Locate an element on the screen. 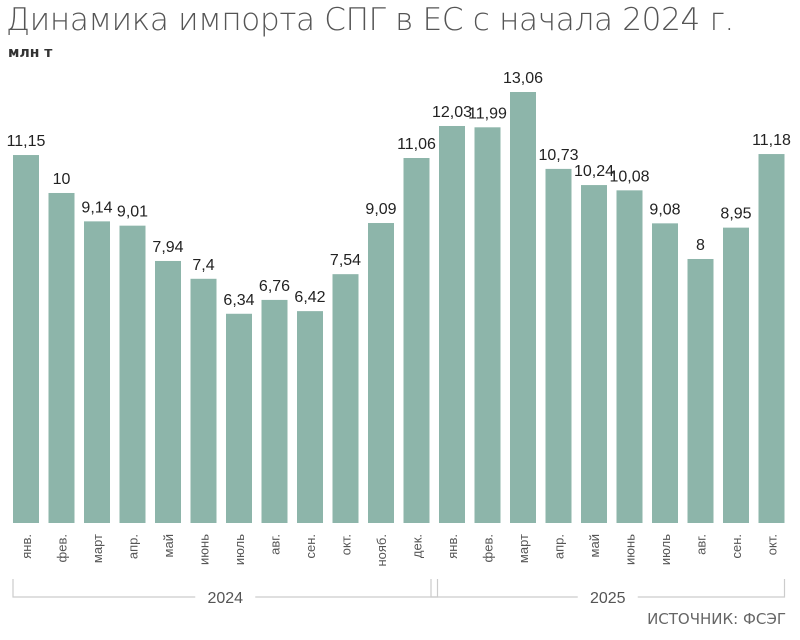 This screenshot has height=640, width=800. value-label: 13,06 is located at coordinates (523, 78).